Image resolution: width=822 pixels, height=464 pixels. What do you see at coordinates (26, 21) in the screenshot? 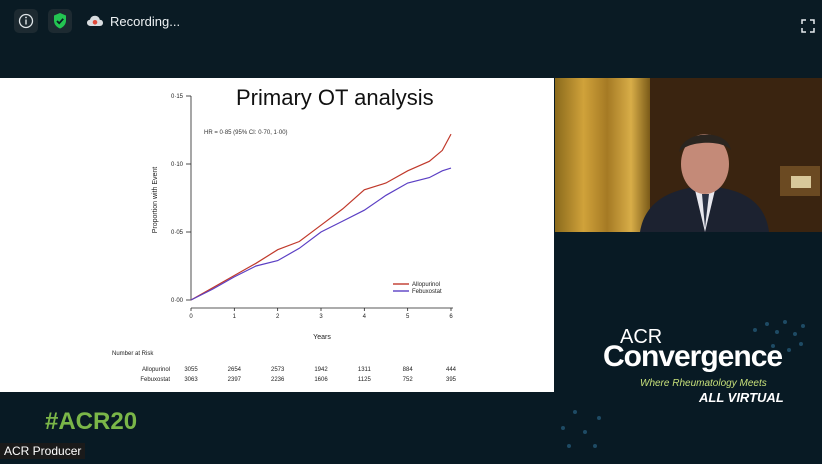
I see `info-icon` at bounding box center [26, 21].